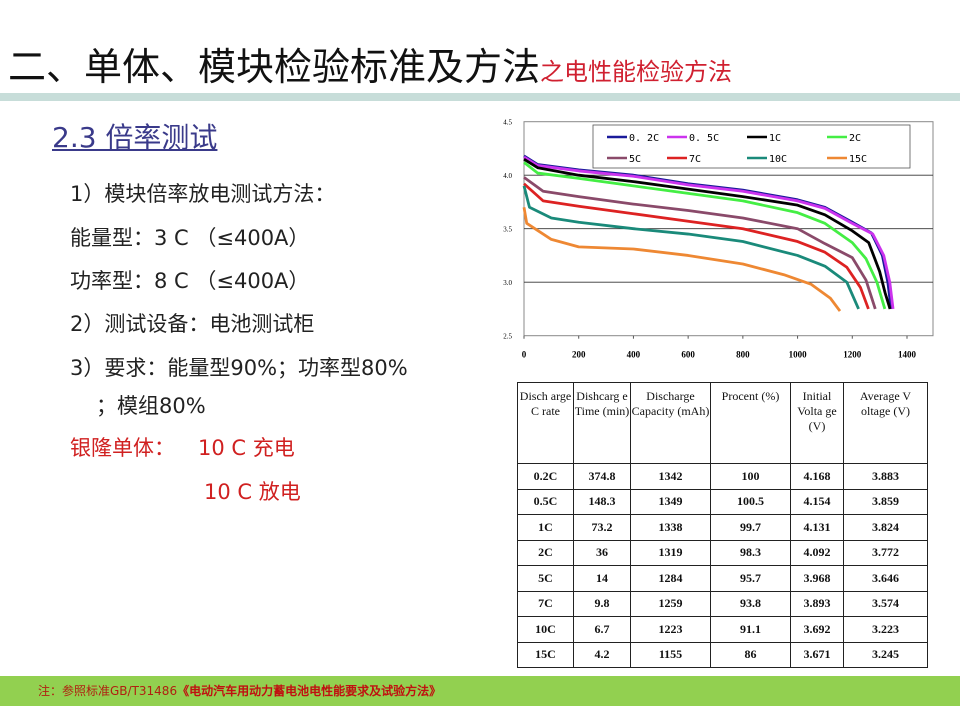 Image resolution: width=960 pixels, height=720 pixels. What do you see at coordinates (817, 578) in the screenshot?
I see `table-cell: 3.968` at bounding box center [817, 578].